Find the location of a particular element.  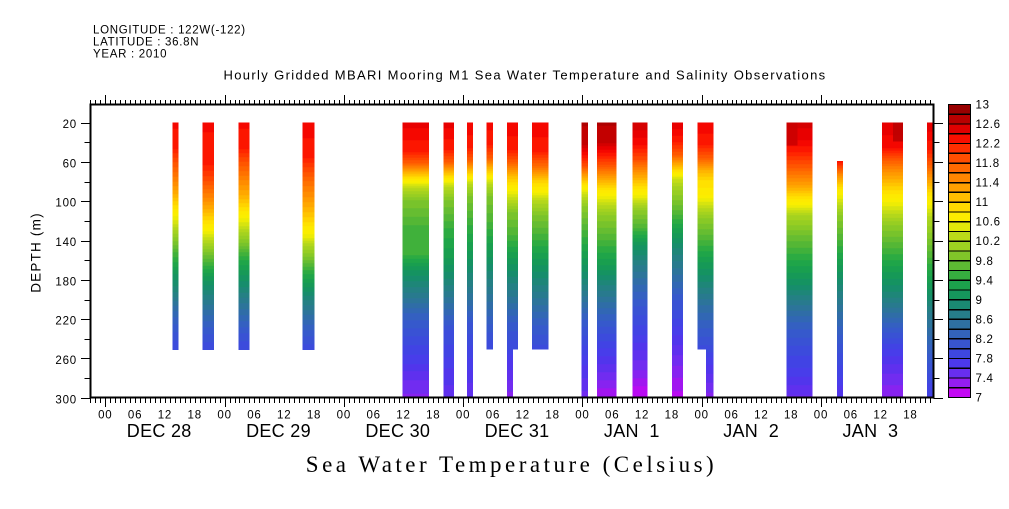

svg-text: 180 is located at coordinates (66, 282).